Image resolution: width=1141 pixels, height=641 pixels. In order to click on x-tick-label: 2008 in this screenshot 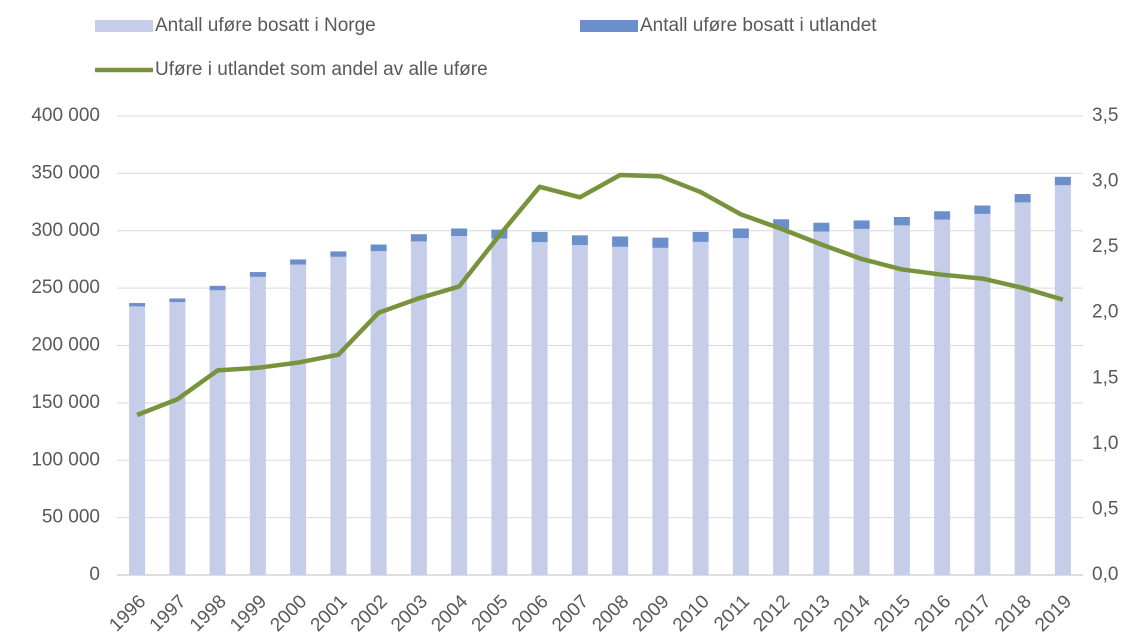, I will do `click(610, 613)`.